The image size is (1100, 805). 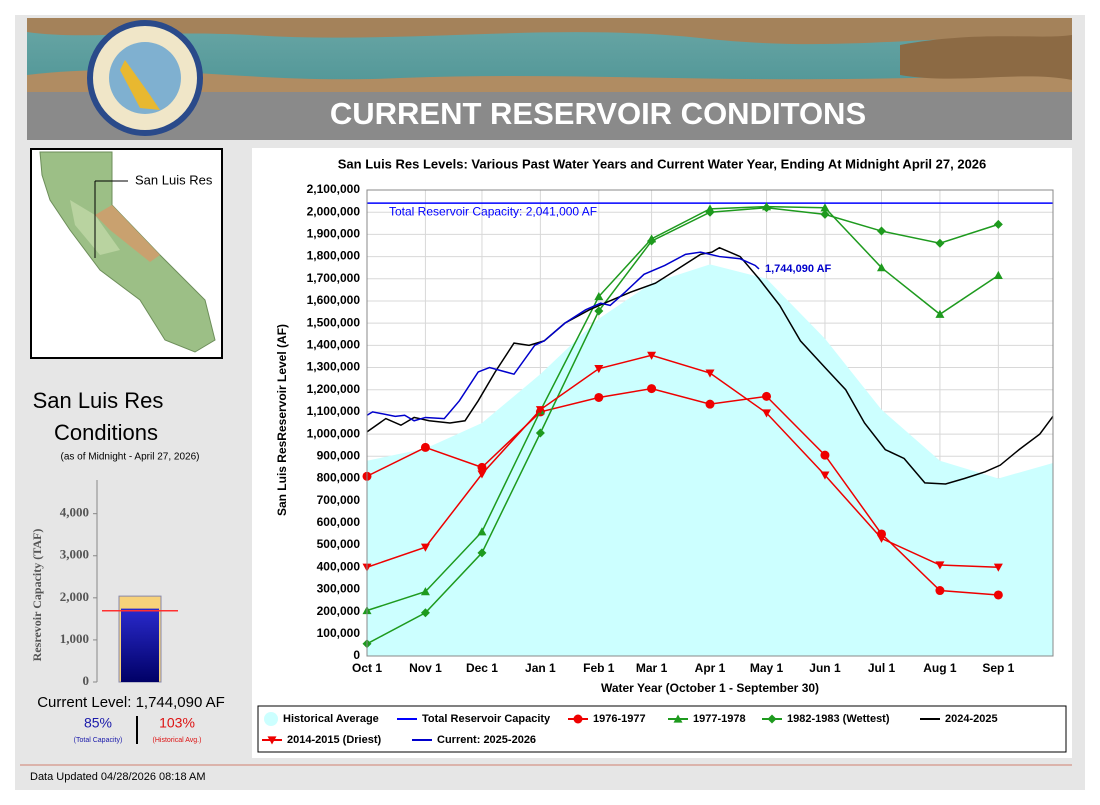 I want to click on legend-label: Current: 2025-2026, so click(x=486, y=740).